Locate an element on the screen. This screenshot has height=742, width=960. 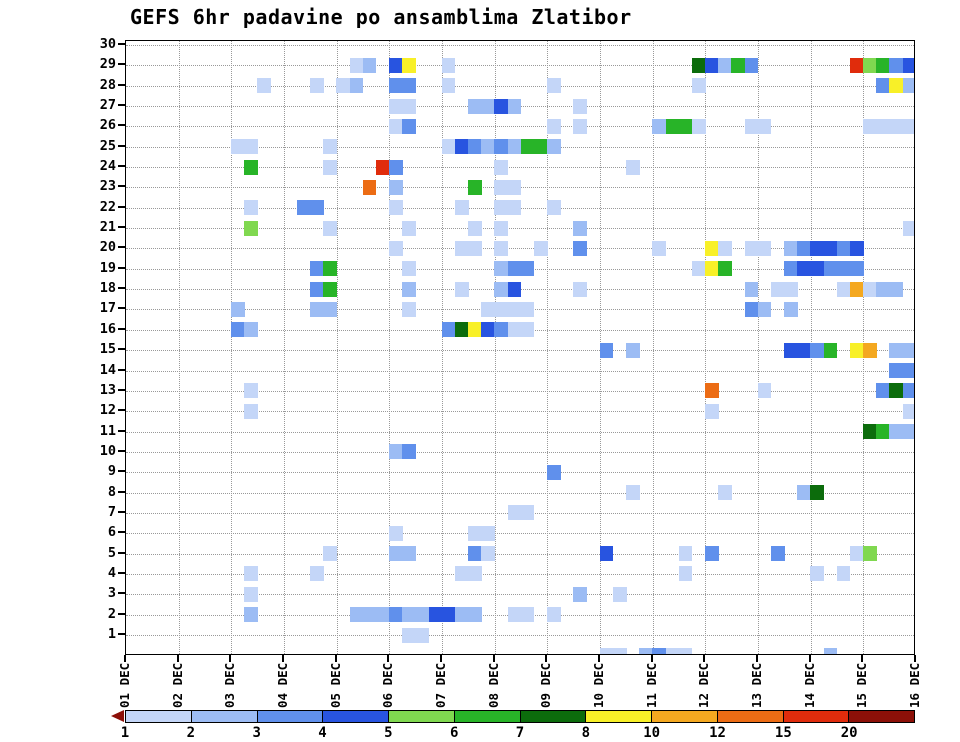
x-tick-label: 06 DEC is located at coordinates (388, 685).